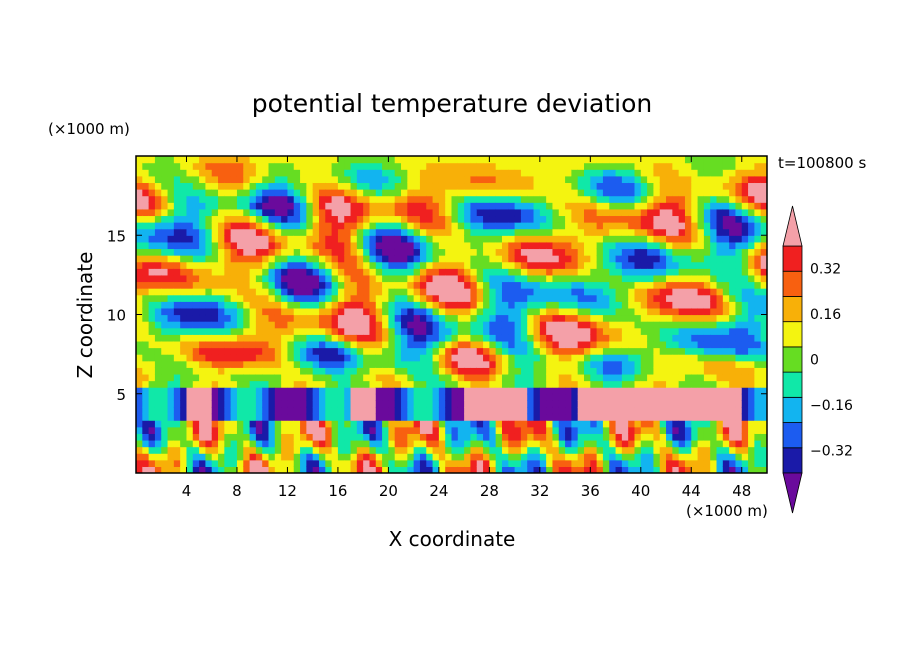  I want to click on x-tick-label: 48, so click(741, 491).